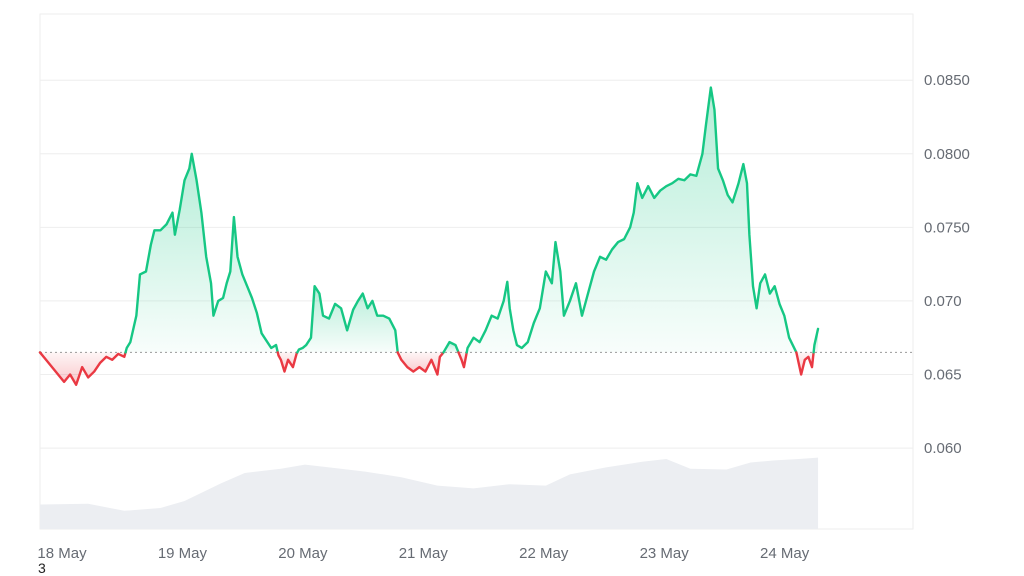  I want to click on y-tick-label: 0.070, so click(943, 301).